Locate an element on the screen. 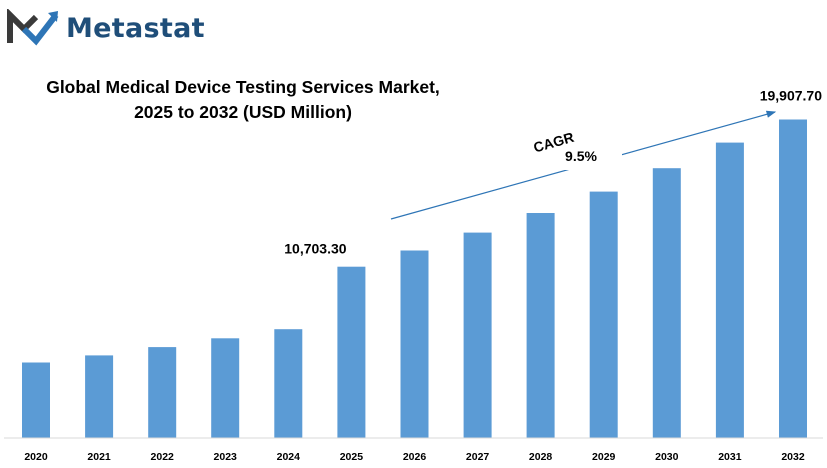 This screenshot has width=827, height=468. x-tick-2020: 2020 is located at coordinates (36, 457).